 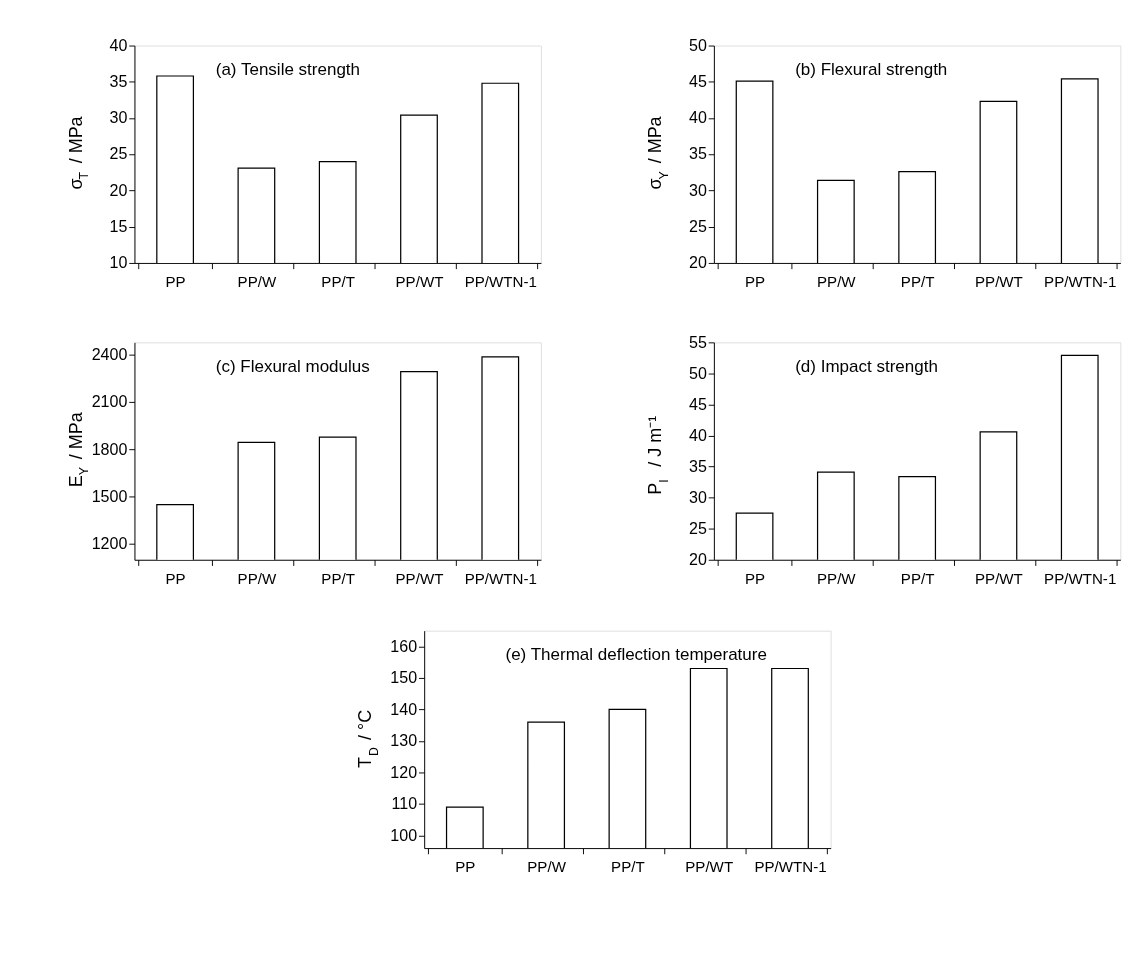 What do you see at coordinates (78, 153) in the screenshot?
I see `y-axis-title: σT / MPa` at bounding box center [78, 153].